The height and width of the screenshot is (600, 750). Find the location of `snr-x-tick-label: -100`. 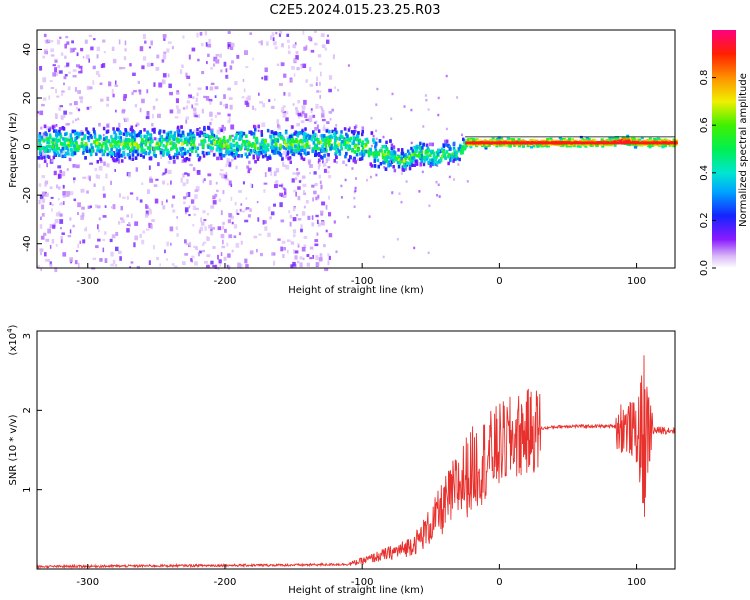

snr-x-tick-label: -100 is located at coordinates (362, 582).